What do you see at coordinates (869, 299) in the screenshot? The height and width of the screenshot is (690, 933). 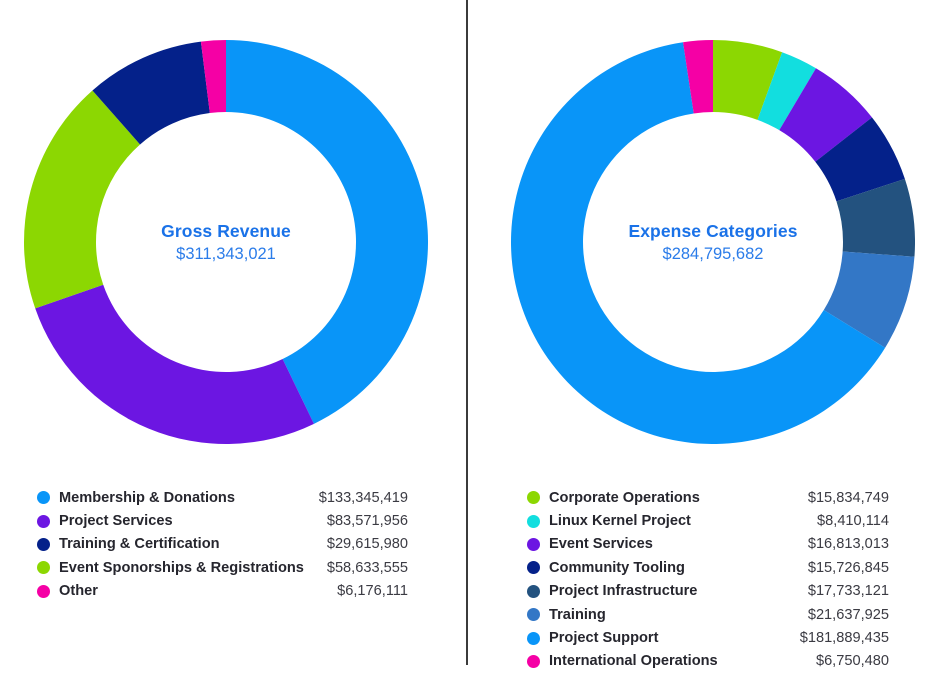 I see `donut-slice-training` at bounding box center [869, 299].